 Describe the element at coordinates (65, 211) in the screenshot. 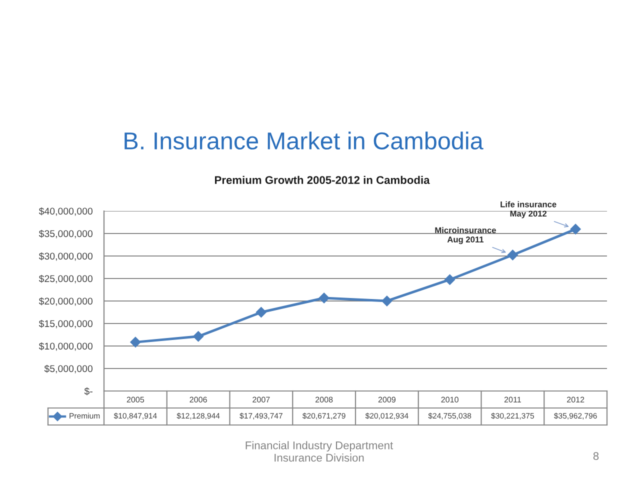

I see `y-tick-label: $40,000,000` at that location.